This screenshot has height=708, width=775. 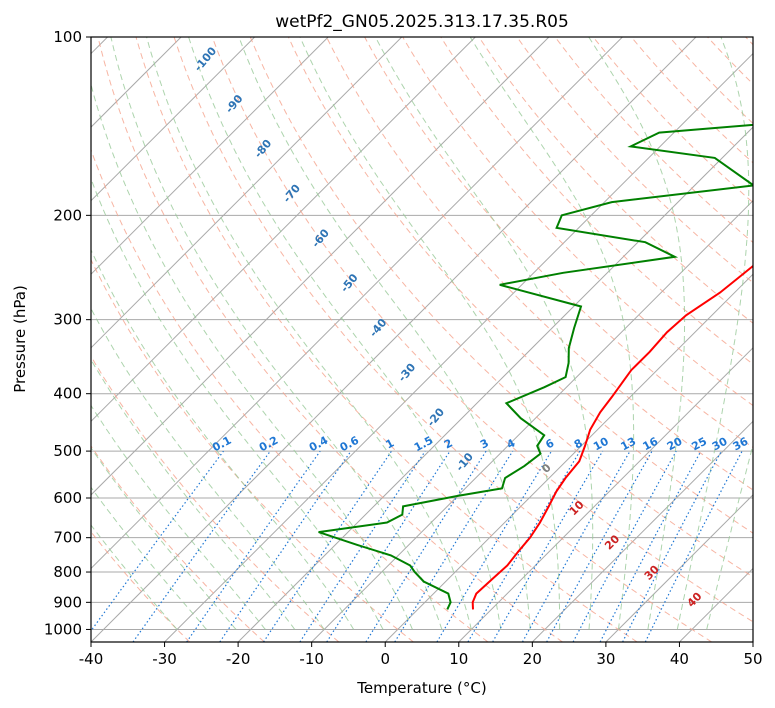 What do you see at coordinates (385, 659) in the screenshot?
I see `x-tick-label: 0` at bounding box center [385, 659].